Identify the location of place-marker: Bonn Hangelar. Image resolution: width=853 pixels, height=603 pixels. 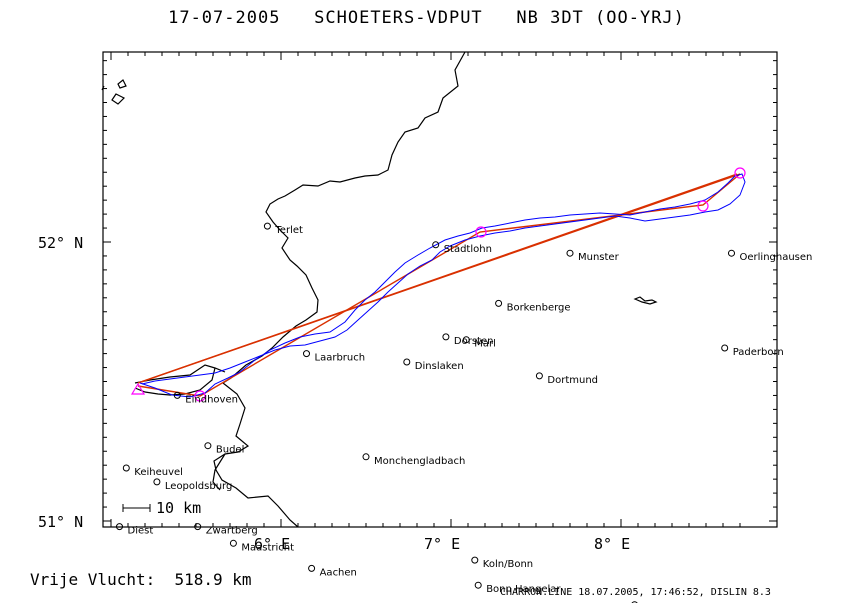
(517, 588).